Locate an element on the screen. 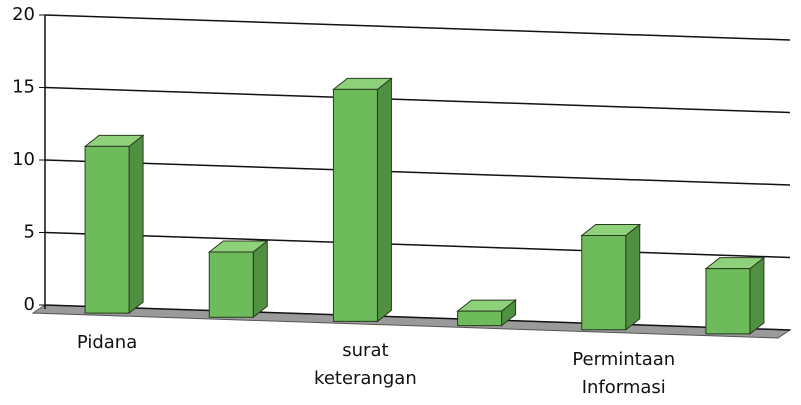  y-tick-label: 15 is located at coordinates (23, 87).